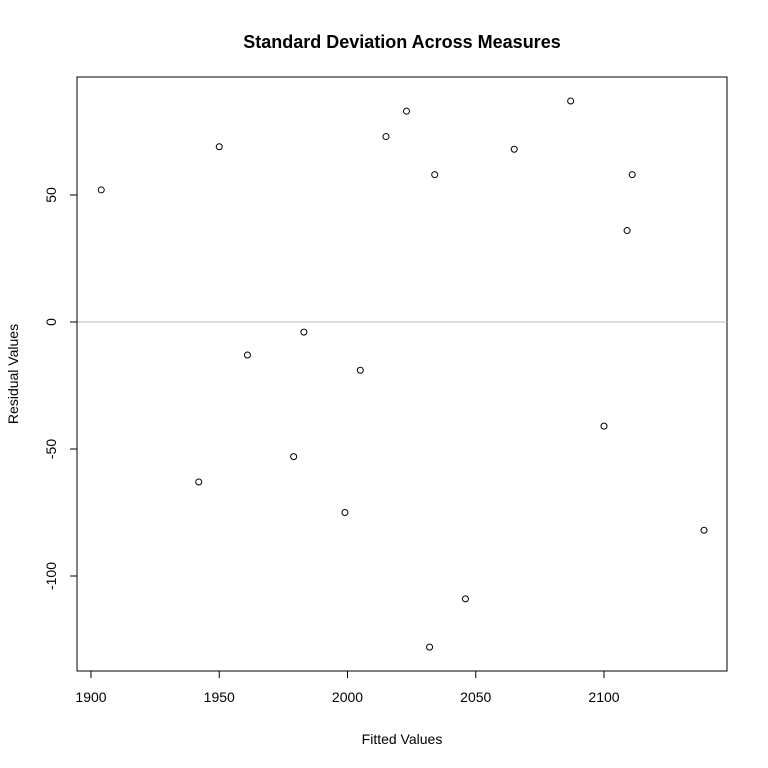 The height and width of the screenshot is (768, 768). I want to click on x-tick-label: 1950, so click(219, 697).